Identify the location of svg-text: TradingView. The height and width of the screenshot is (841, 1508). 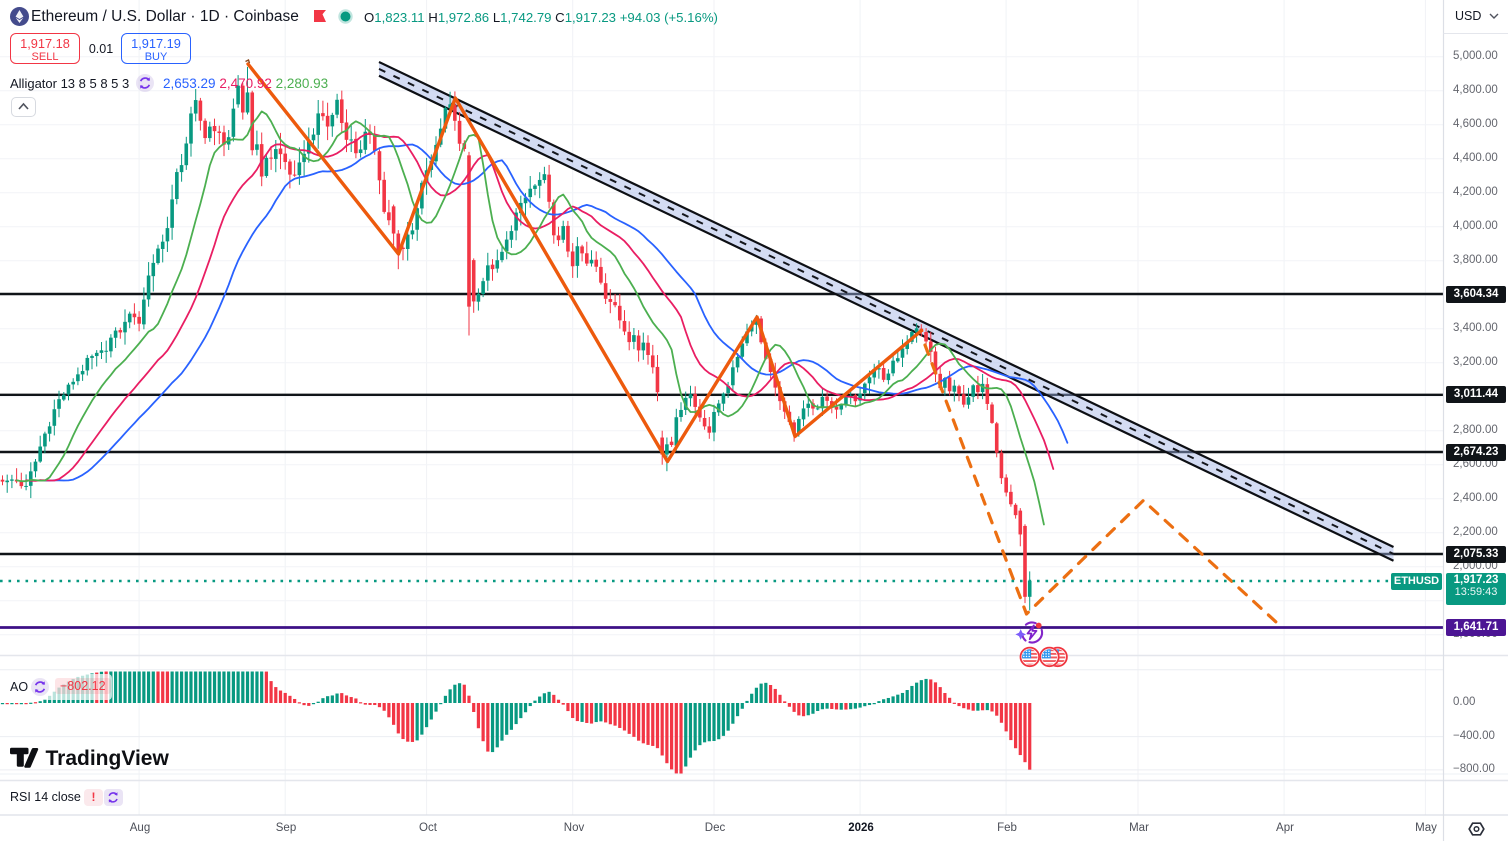
(108, 758).